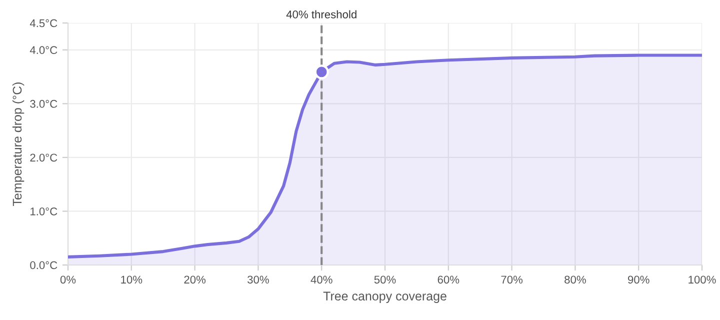  What do you see at coordinates (68, 280) in the screenshot?
I see `x-tick-label: 0%` at bounding box center [68, 280].